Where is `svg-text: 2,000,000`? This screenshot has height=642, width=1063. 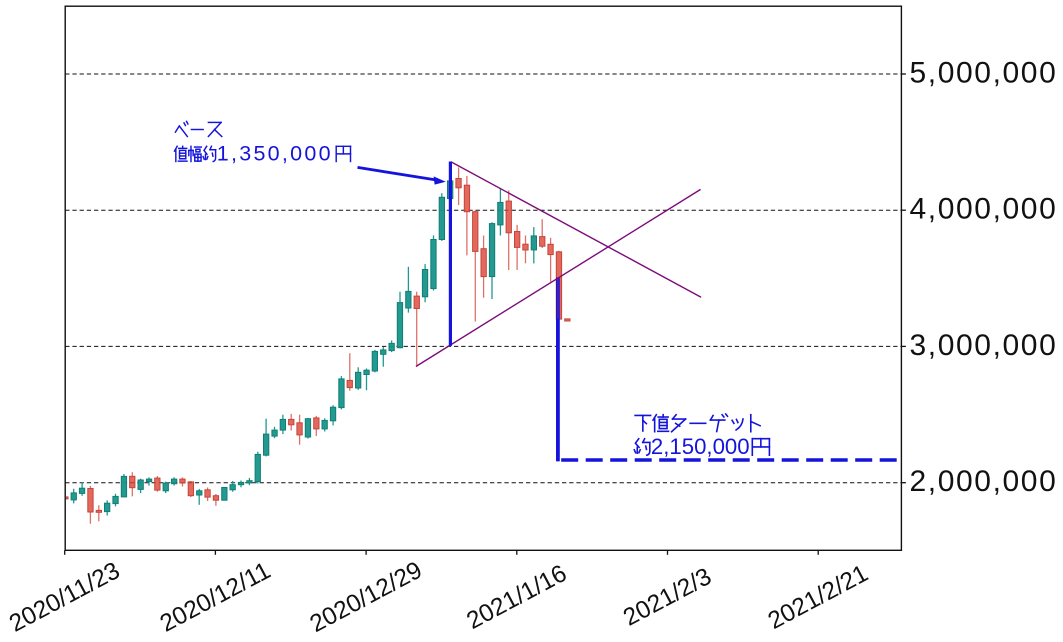
svg-text: 2,000,000 is located at coordinates (984, 481).